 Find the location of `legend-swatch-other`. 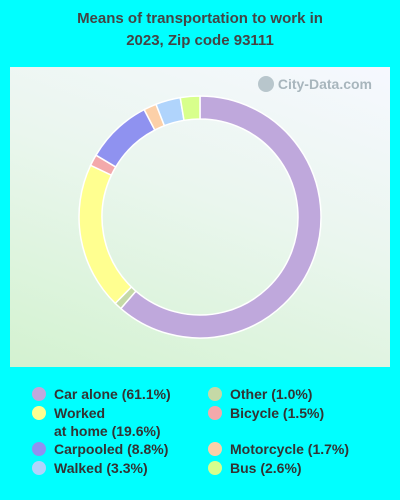

legend-swatch-other is located at coordinates (215, 394).